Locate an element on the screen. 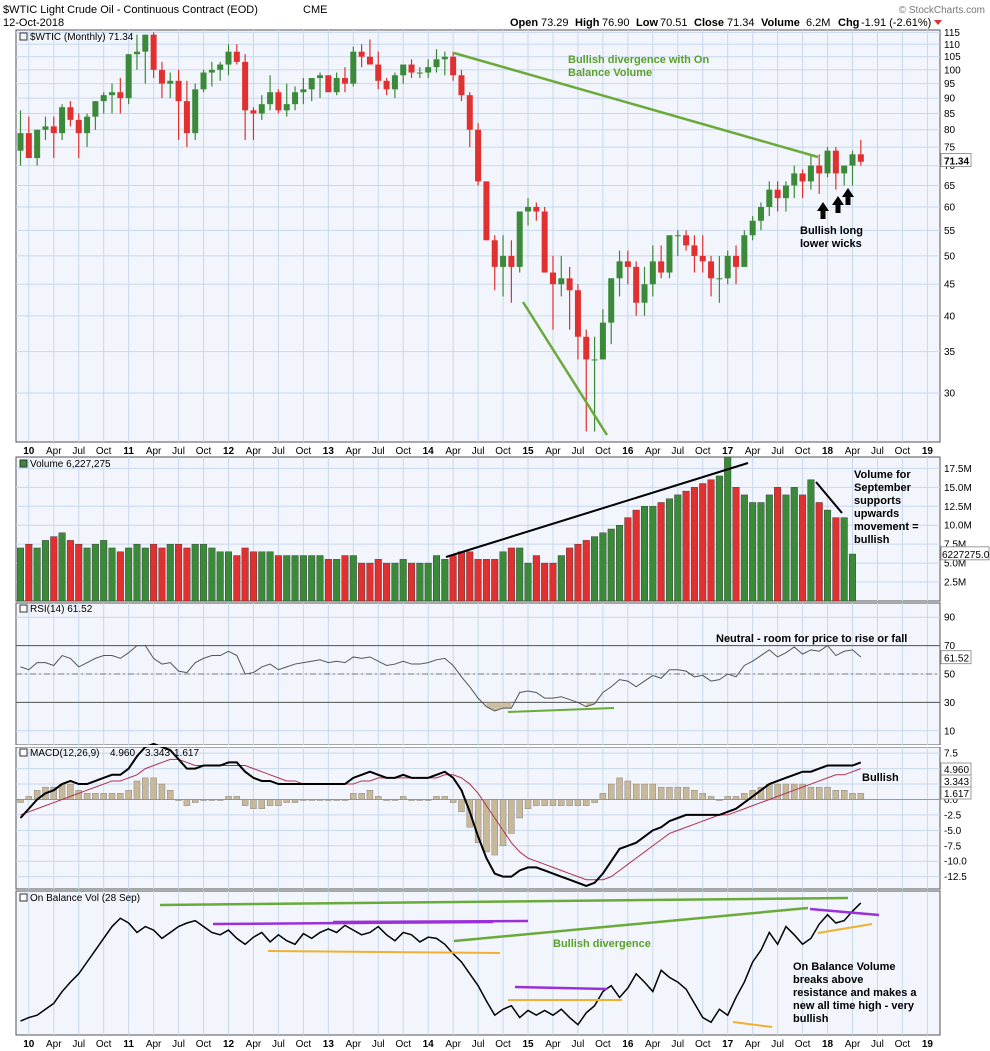  last-rsi-value: 61.52 is located at coordinates (956, 659).